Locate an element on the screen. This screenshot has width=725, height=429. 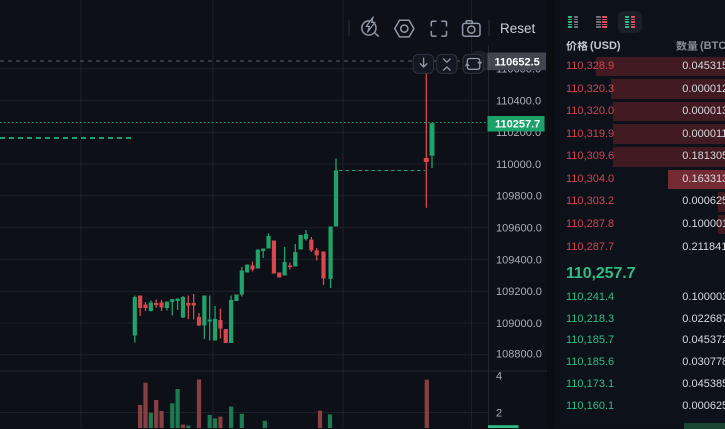
svg-text: 110400.0 is located at coordinates (518, 101).